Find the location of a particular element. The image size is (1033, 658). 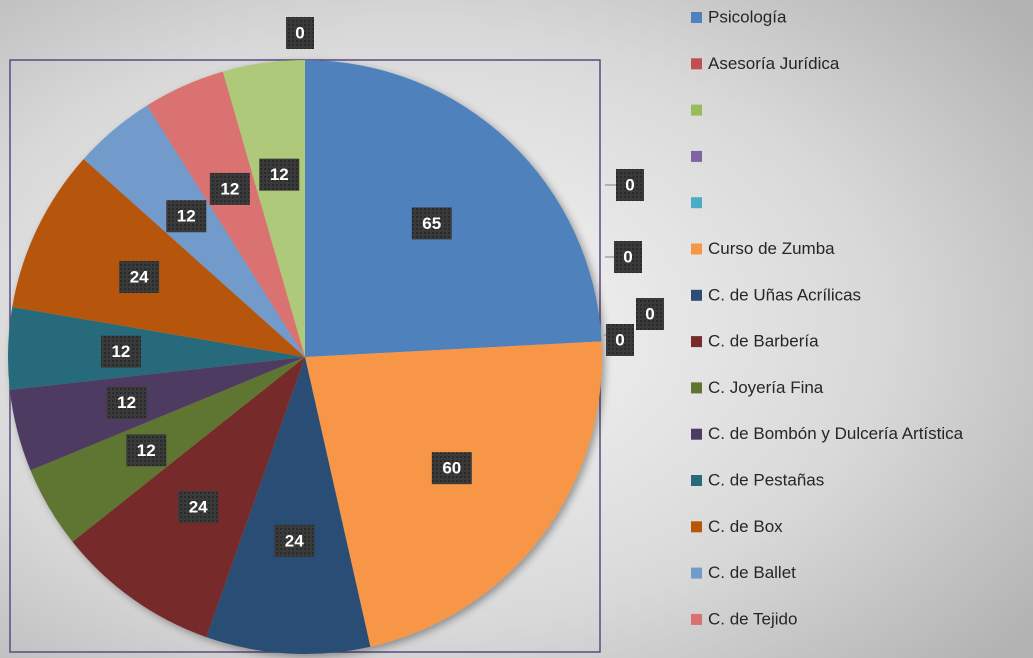

legend-label: C. de Pestañas is located at coordinates (766, 479).